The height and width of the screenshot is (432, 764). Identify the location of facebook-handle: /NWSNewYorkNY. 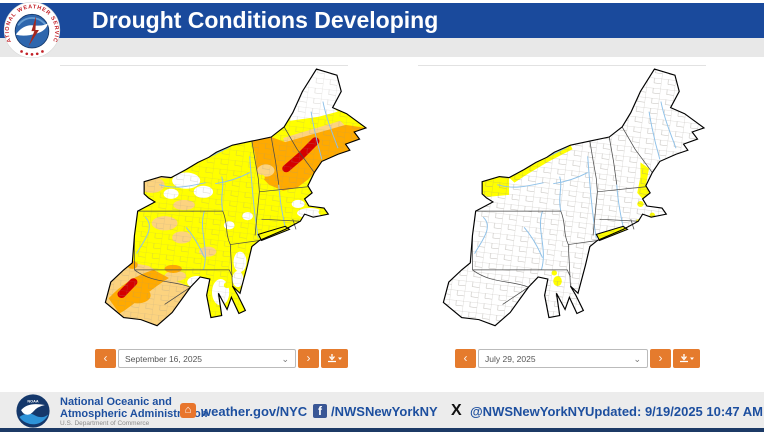
(384, 411).